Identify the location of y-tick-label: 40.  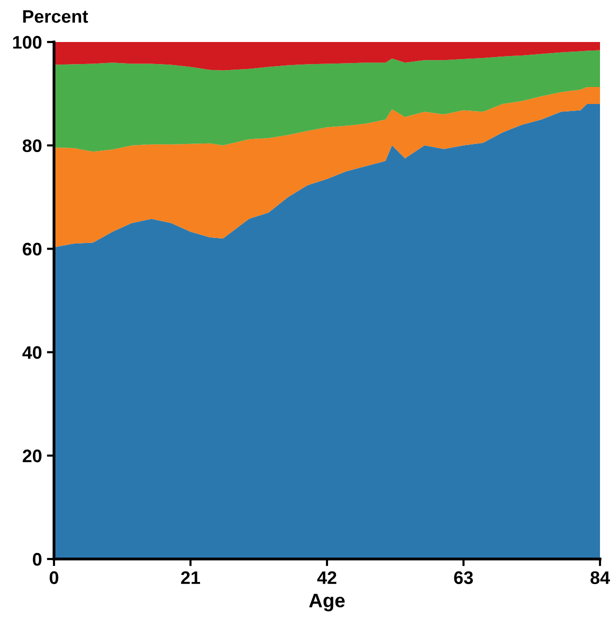
(32, 352).